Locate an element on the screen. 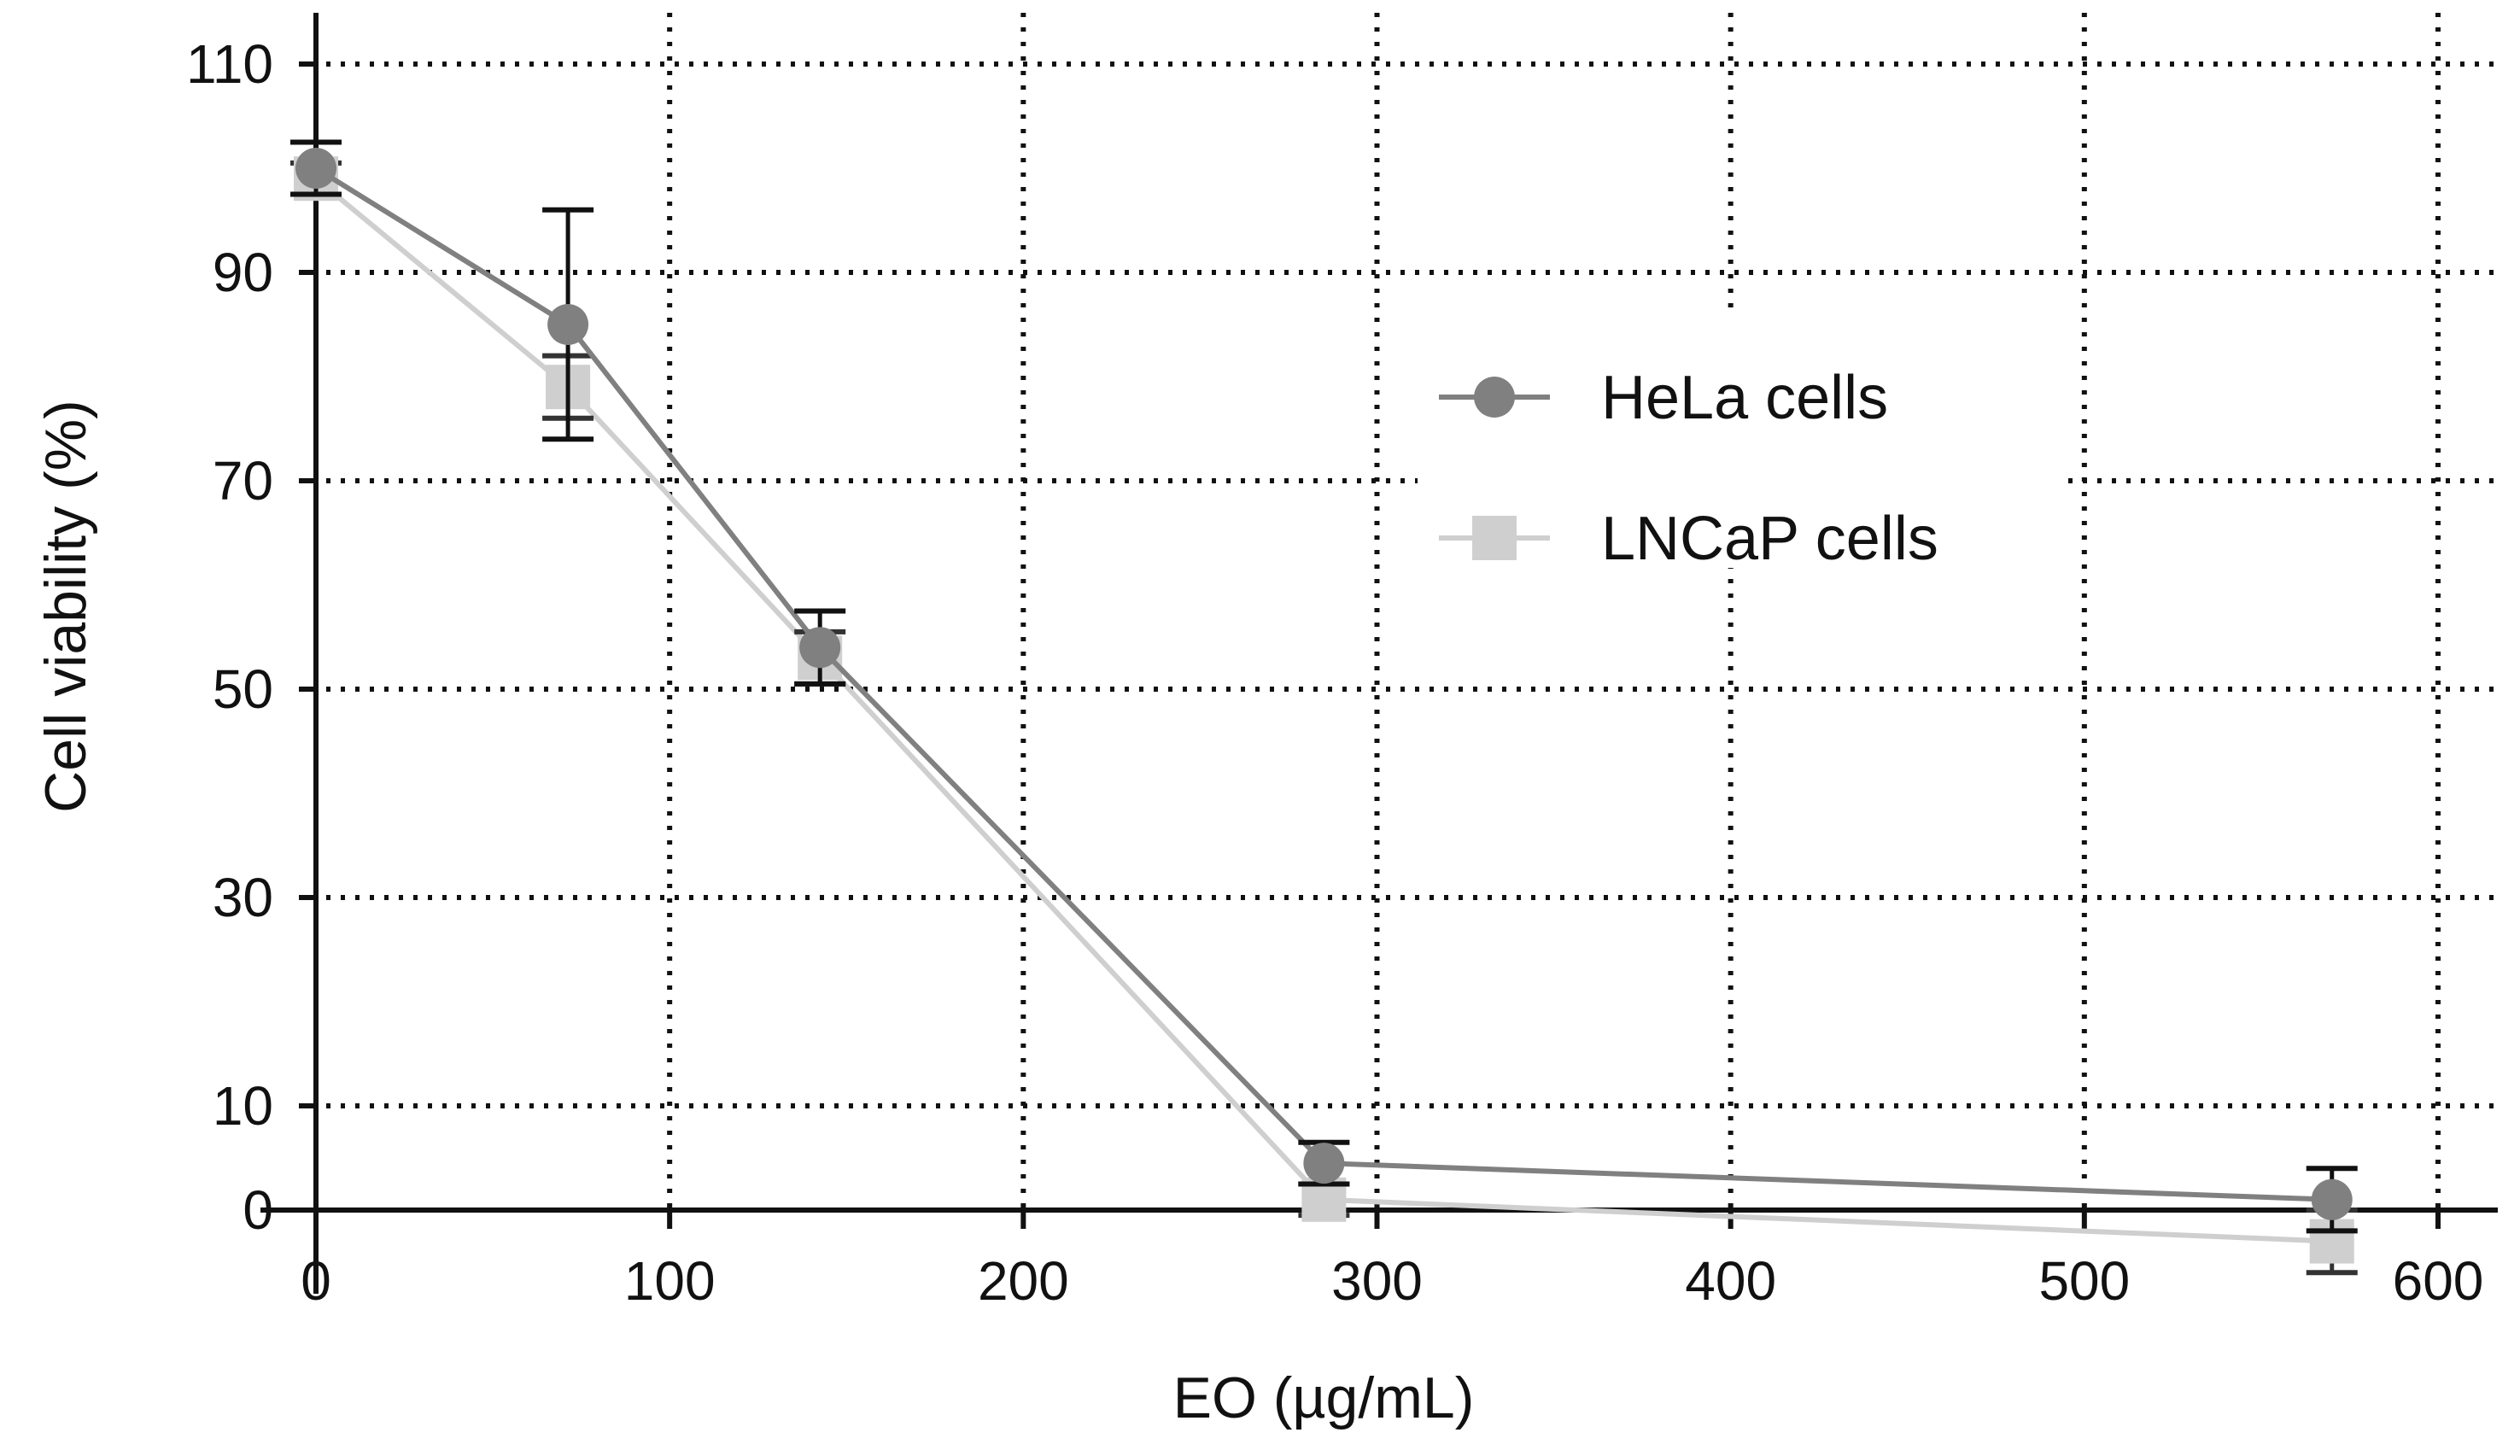 The width and height of the screenshot is (2520, 1456). y-tick-label: 110 is located at coordinates (230, 64).